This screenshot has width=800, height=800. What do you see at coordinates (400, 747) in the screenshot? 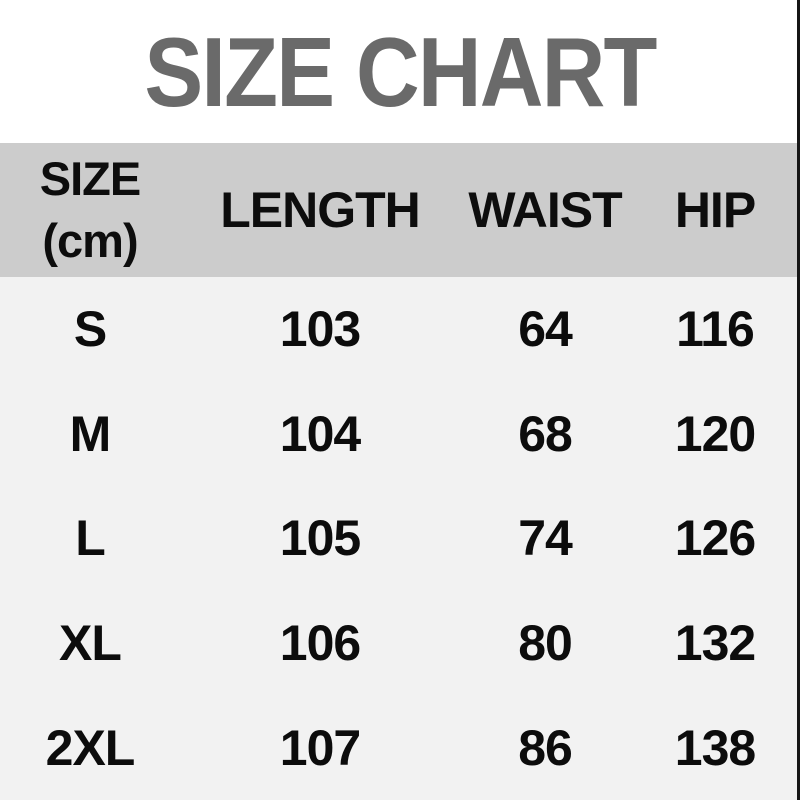
I see `table-row-2xl: 2XL 107 86 138` at bounding box center [400, 747].